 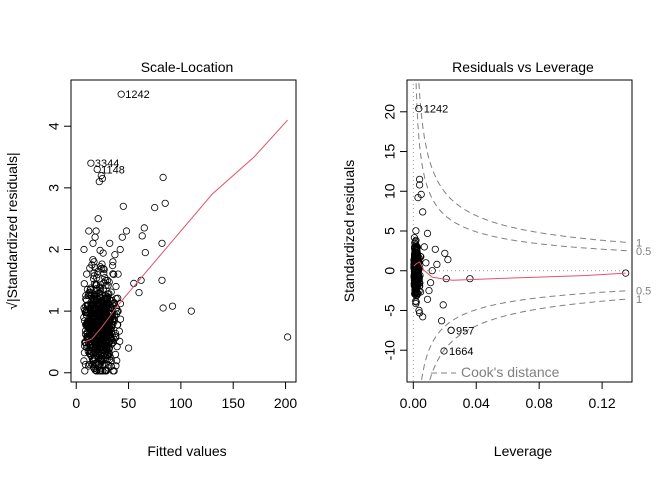 I want to click on x-tick-label: 0.12, so click(x=601, y=403).